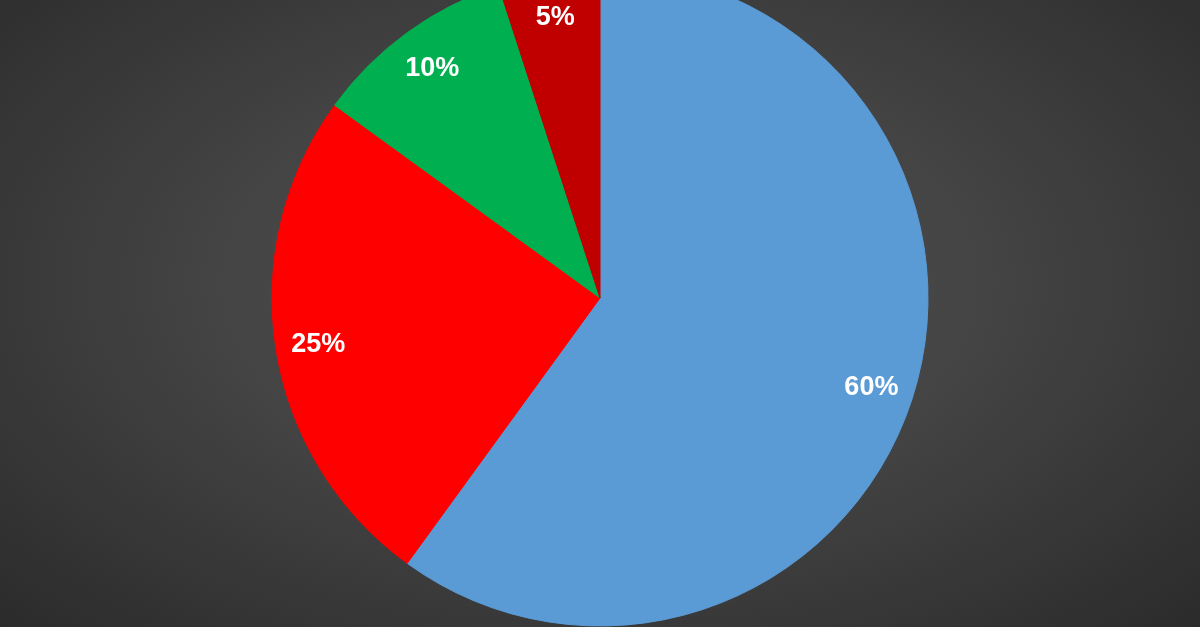  I want to click on data-label: 60%, so click(871, 386).